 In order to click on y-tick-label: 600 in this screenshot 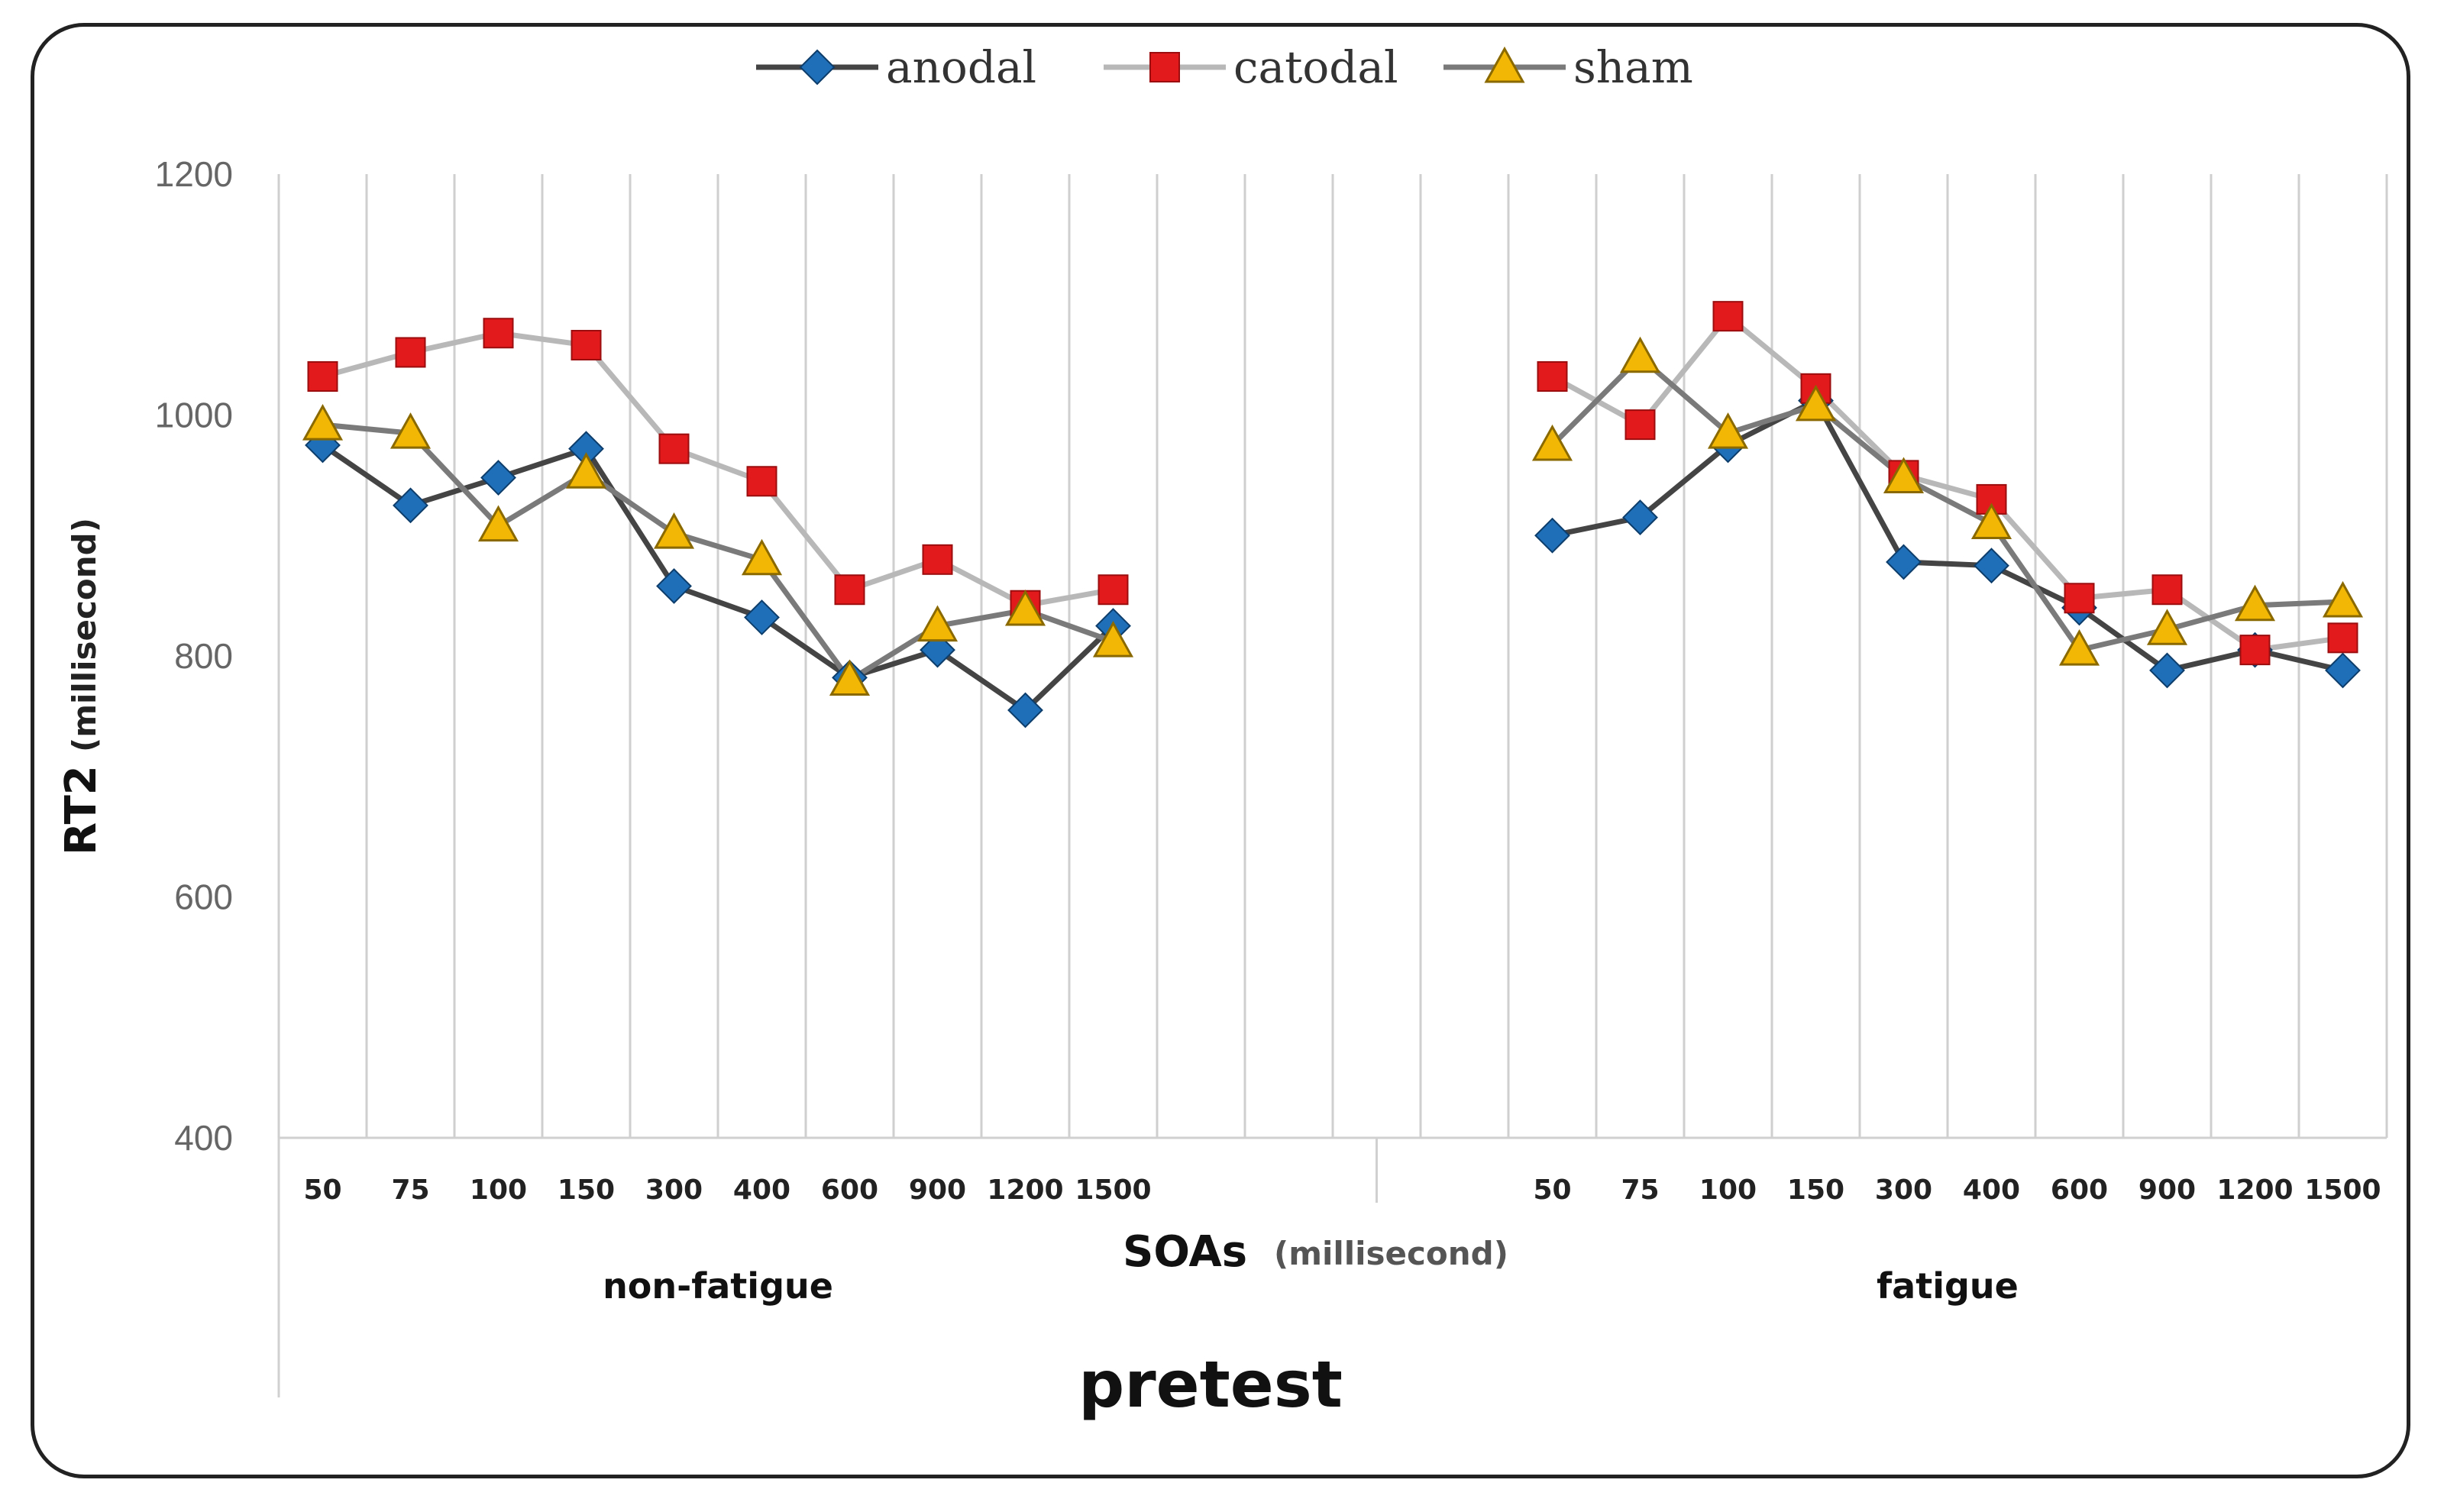, I will do `click(204, 897)`.